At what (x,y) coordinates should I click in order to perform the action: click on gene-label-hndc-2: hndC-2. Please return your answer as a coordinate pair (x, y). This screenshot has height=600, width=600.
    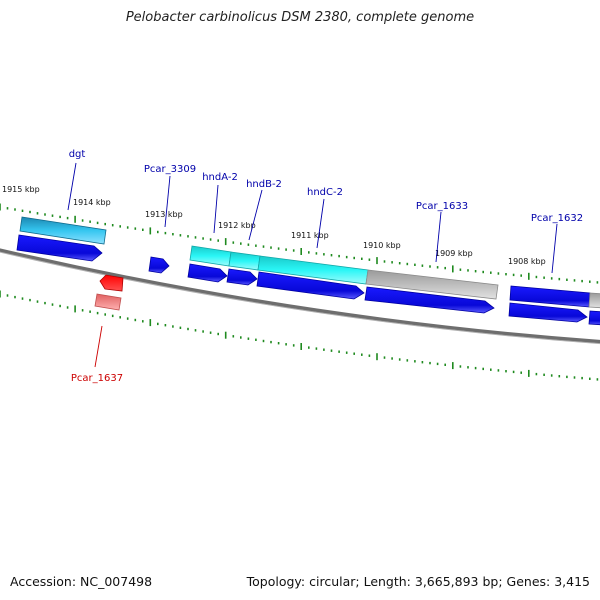
    Looking at the image, I should click on (325, 192).